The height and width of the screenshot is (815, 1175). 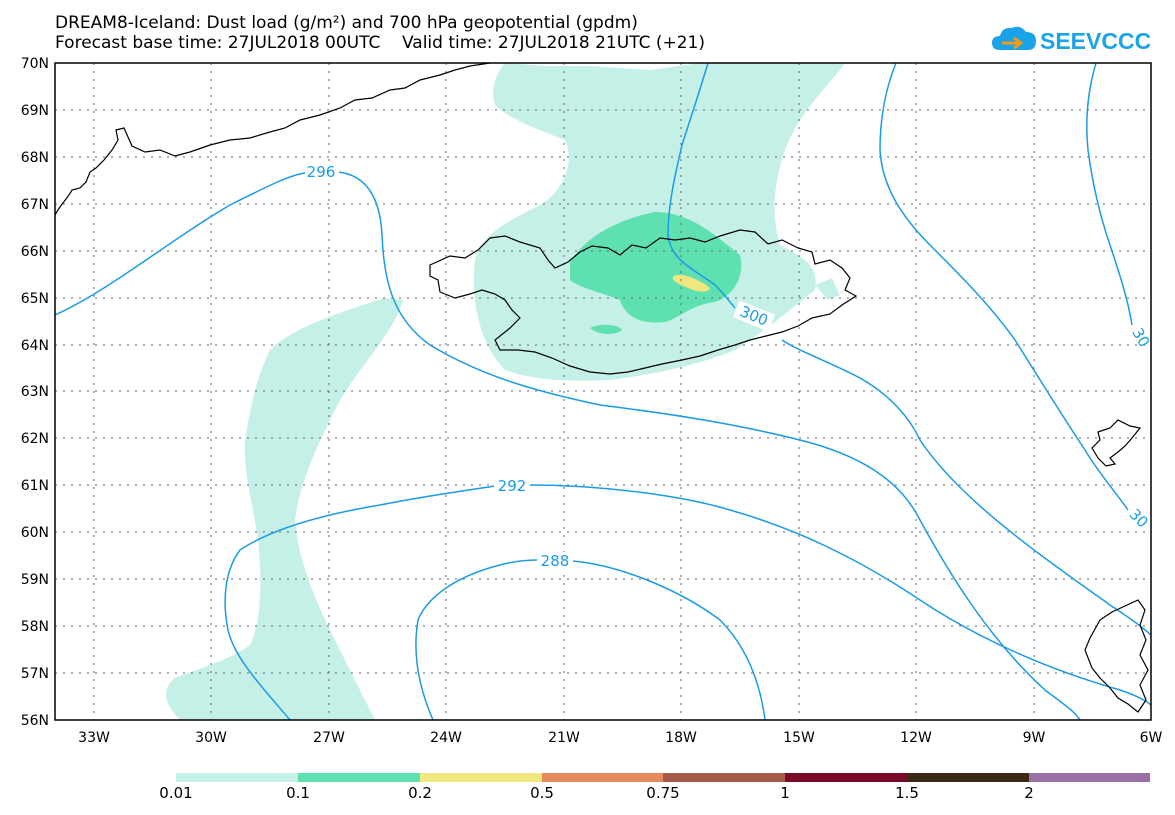 What do you see at coordinates (916, 738) in the screenshot?
I see `lon-label: 12W` at bounding box center [916, 738].